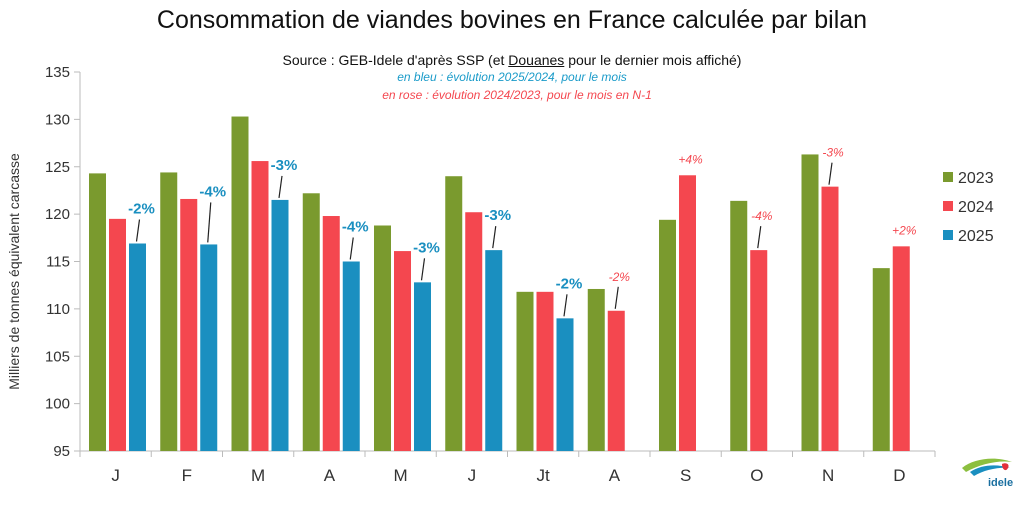 This screenshot has width=1024, height=511. What do you see at coordinates (899, 475) in the screenshot?
I see `x-tick-label: D` at bounding box center [899, 475].